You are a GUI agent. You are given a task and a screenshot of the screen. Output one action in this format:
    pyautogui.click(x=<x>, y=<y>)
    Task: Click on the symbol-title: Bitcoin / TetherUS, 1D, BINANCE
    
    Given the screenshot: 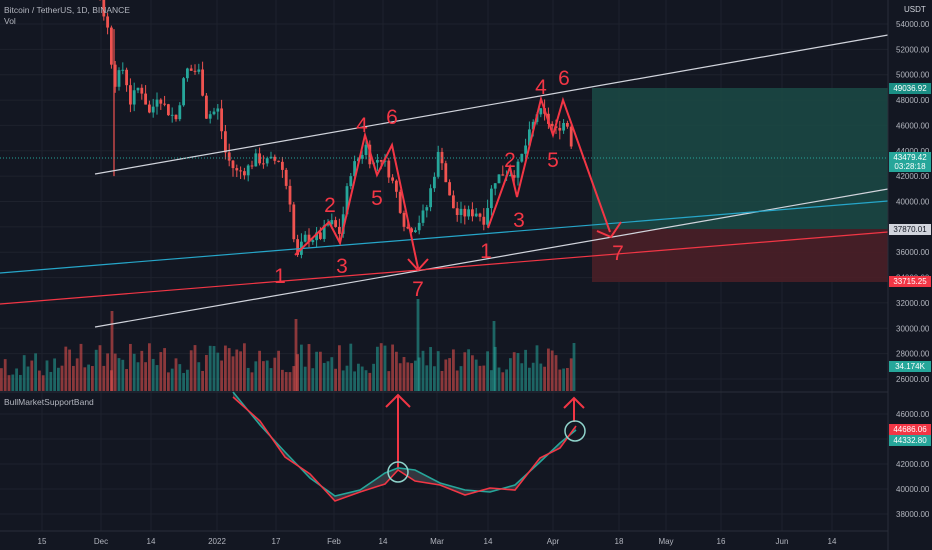 What is the action you would take?
    pyautogui.click(x=67, y=10)
    